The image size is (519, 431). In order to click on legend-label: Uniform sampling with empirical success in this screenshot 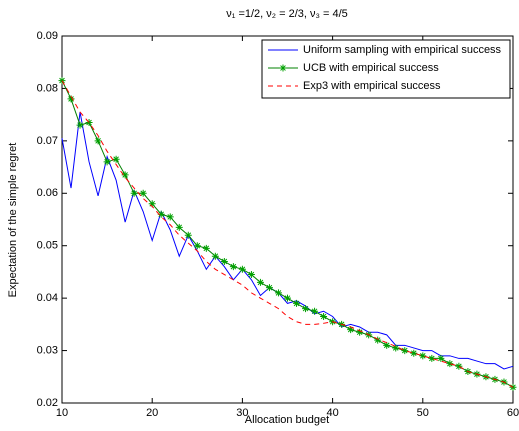, I will do `click(402, 50)`.